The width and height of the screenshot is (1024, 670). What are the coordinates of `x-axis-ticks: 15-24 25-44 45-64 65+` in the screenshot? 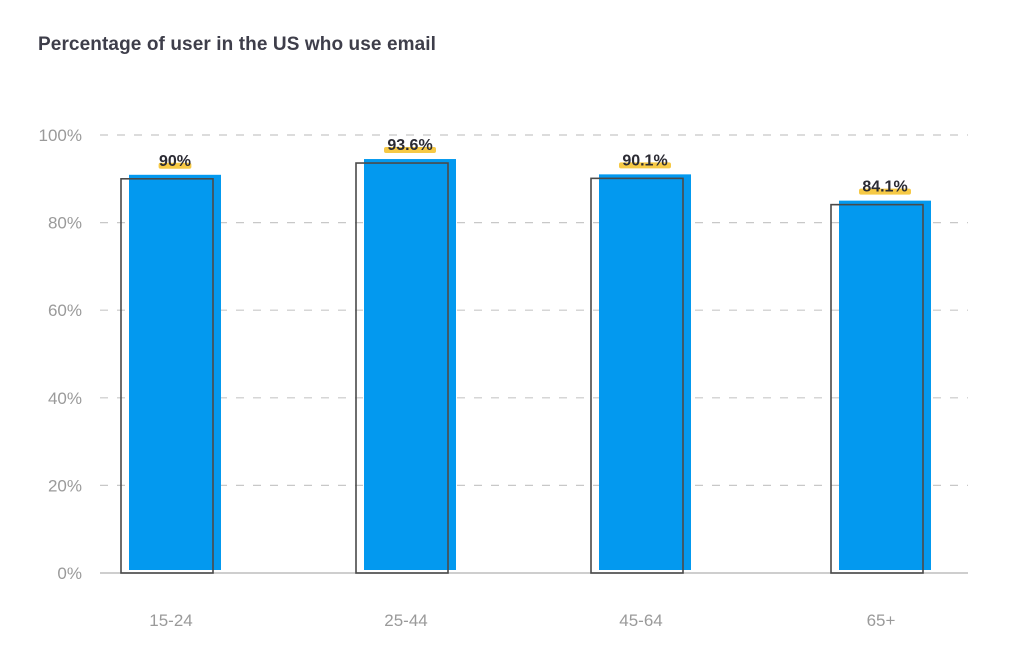 It's located at (522, 620).